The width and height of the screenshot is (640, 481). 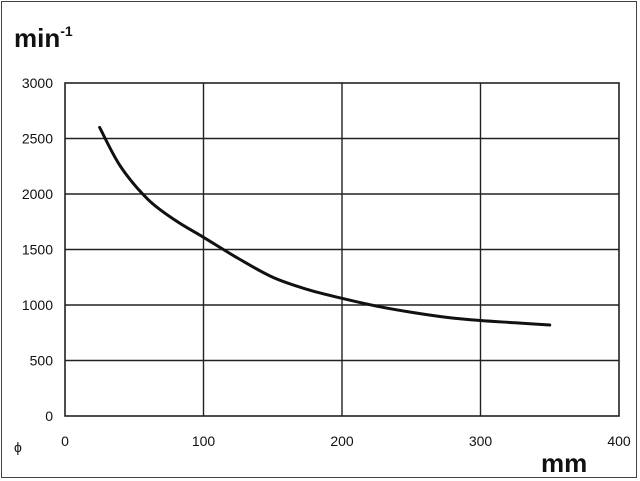 I want to click on y-tick-label-2000: 2000, so click(x=37, y=194).